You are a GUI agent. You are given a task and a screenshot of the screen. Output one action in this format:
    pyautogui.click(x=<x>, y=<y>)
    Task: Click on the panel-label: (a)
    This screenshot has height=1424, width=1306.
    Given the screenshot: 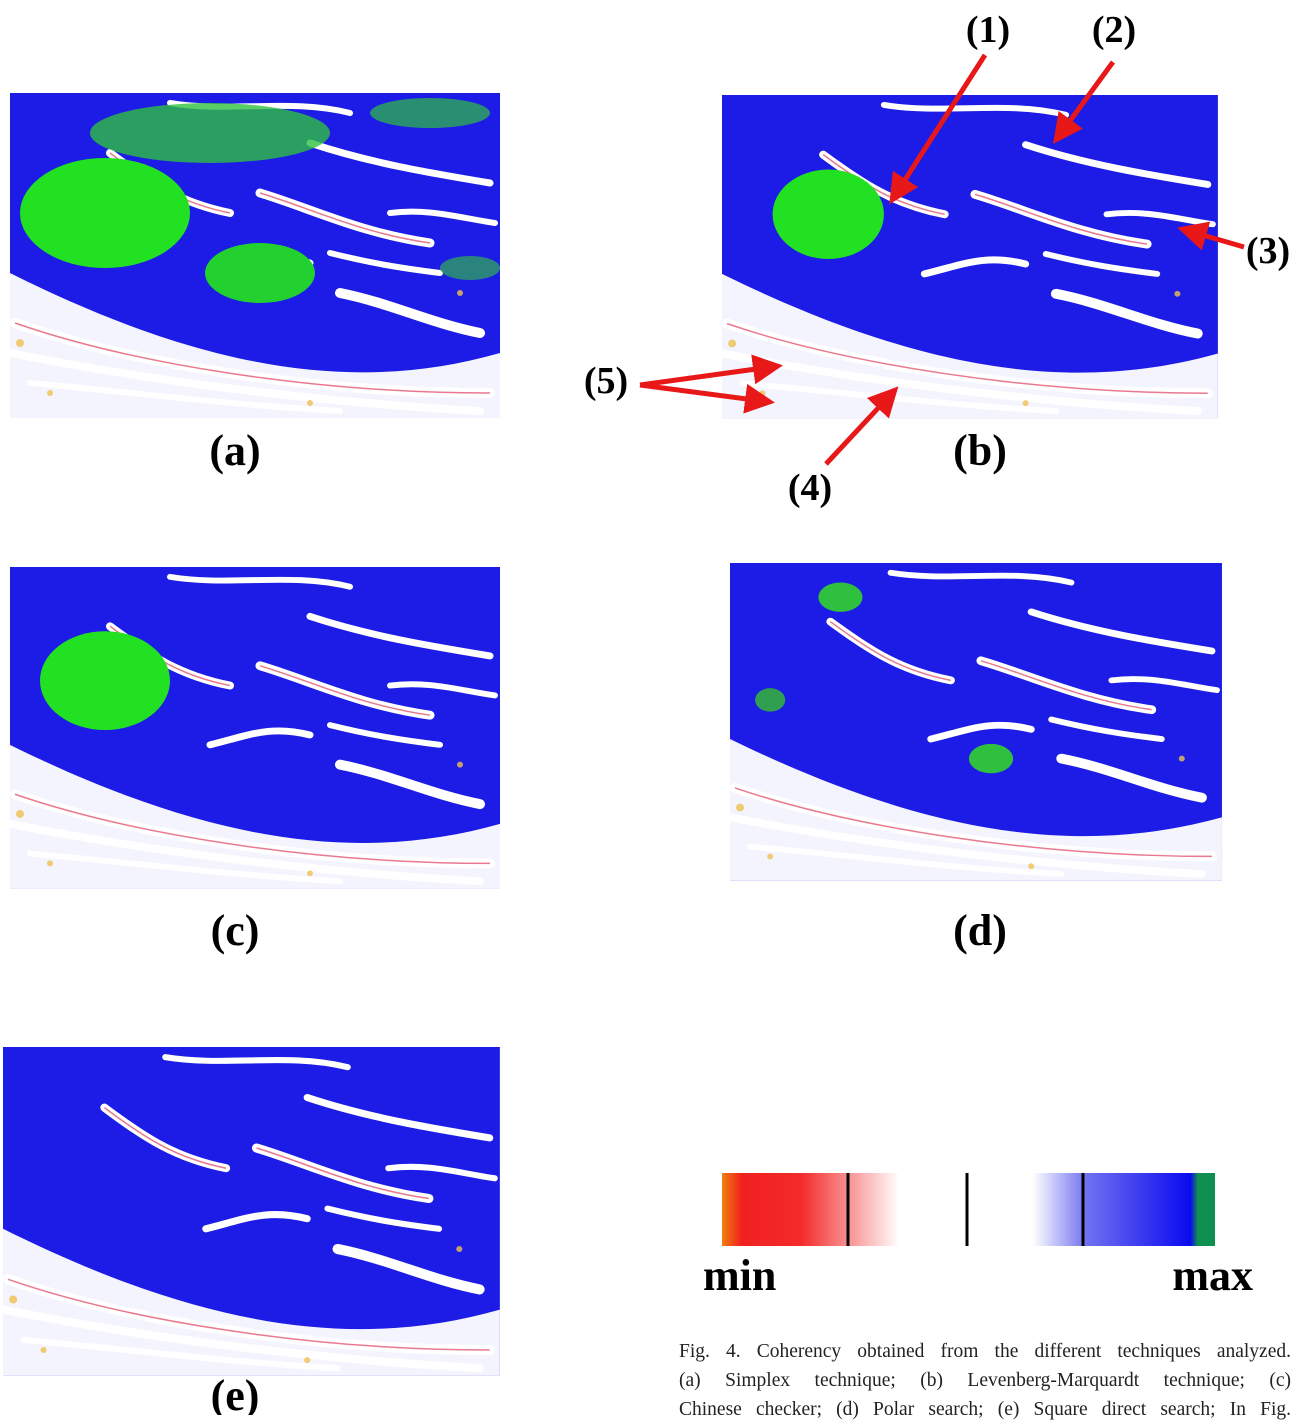 What is the action you would take?
    pyautogui.click(x=234, y=450)
    